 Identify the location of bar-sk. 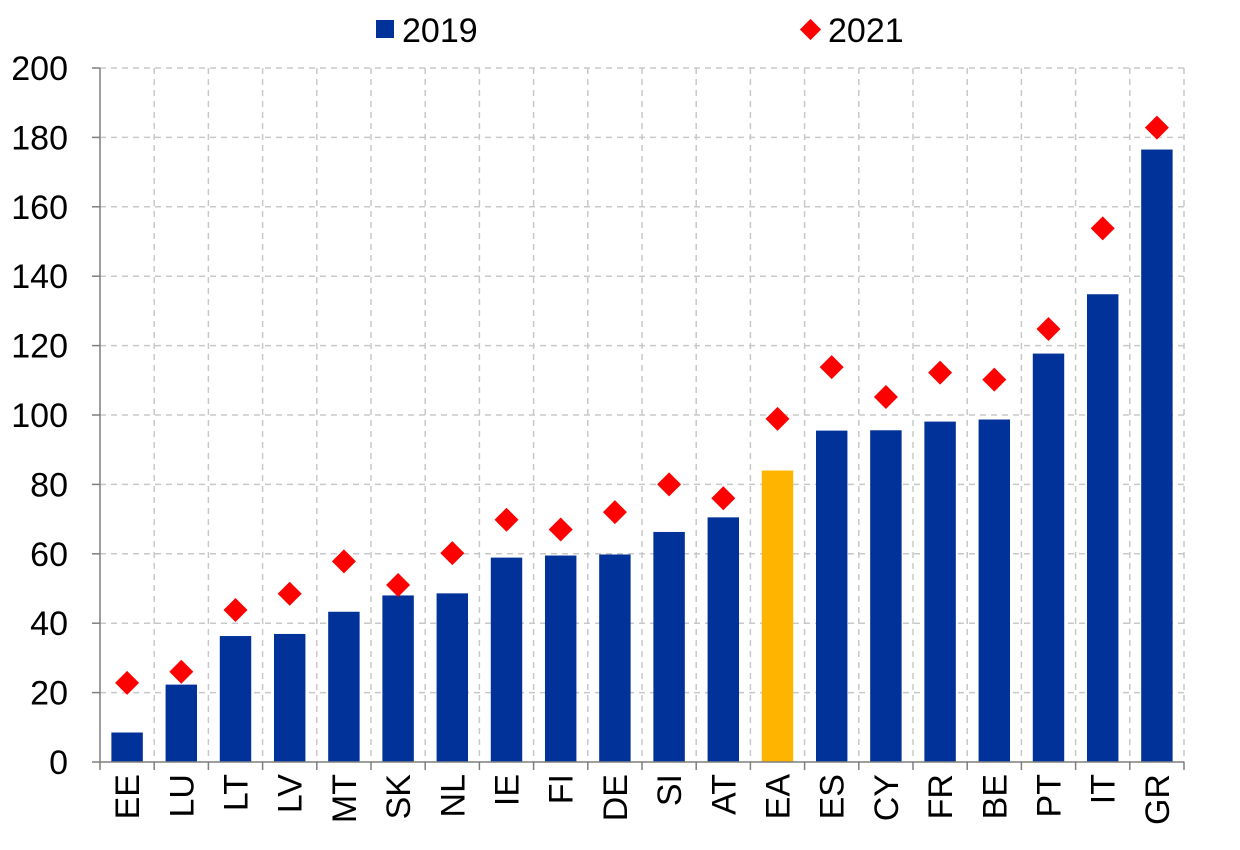
(398, 678).